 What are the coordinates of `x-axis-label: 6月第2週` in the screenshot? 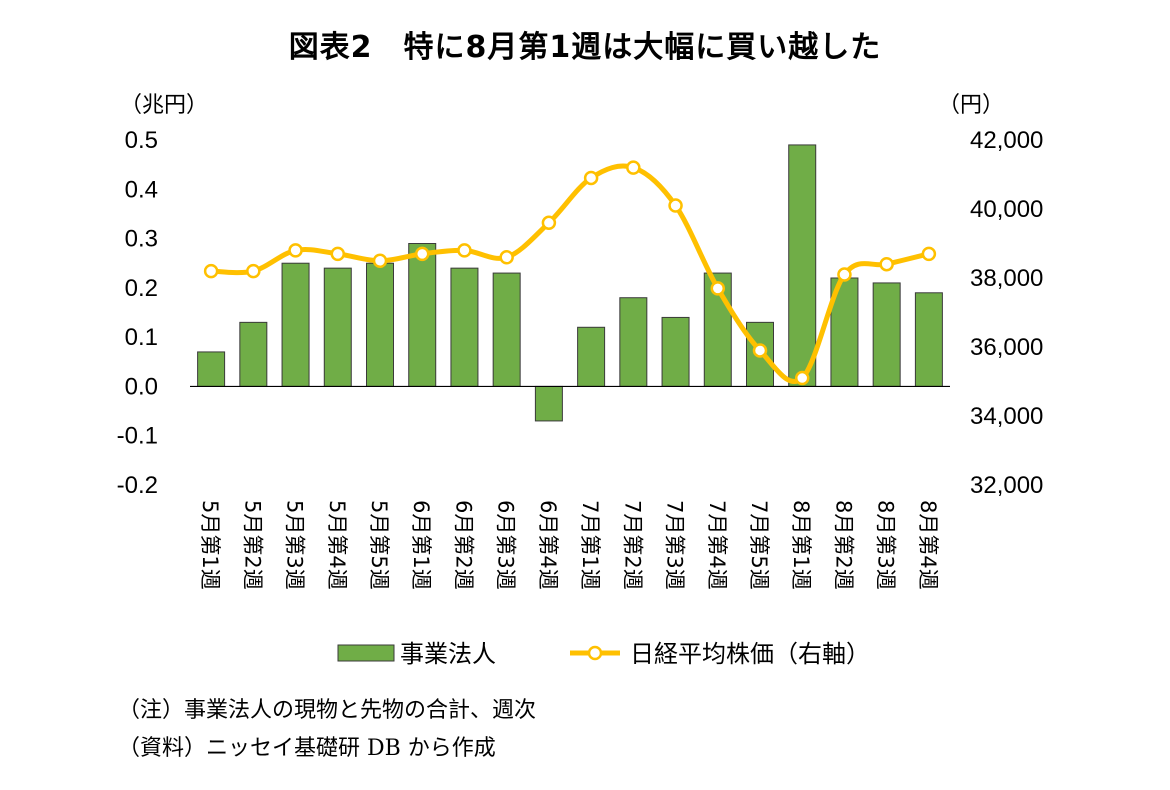 It's located at (463, 545).